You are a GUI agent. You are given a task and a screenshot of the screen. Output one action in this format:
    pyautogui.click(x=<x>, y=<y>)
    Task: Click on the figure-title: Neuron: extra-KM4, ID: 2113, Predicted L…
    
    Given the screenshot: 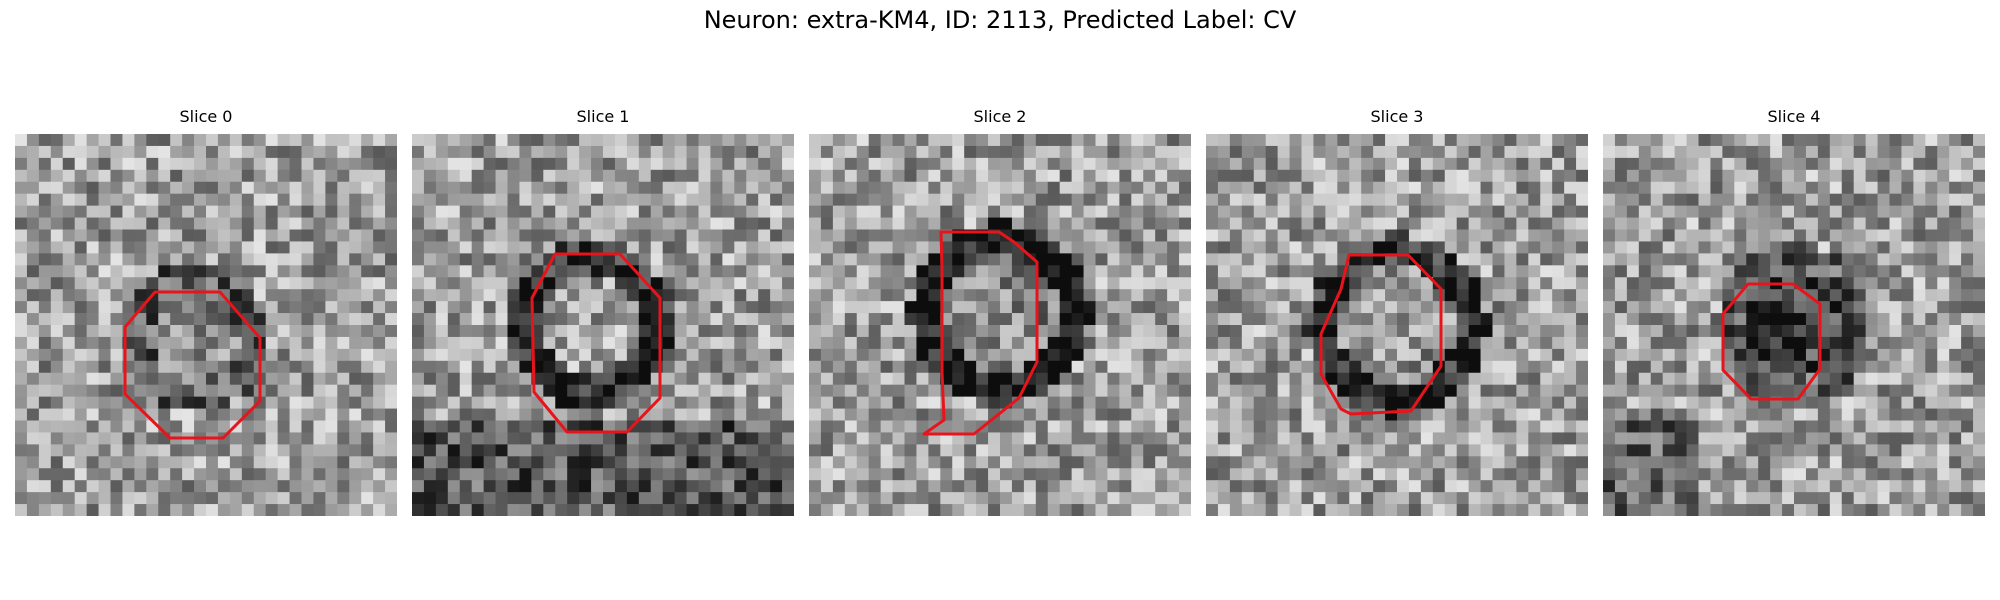 What is the action you would take?
    pyautogui.click(x=1000, y=20)
    